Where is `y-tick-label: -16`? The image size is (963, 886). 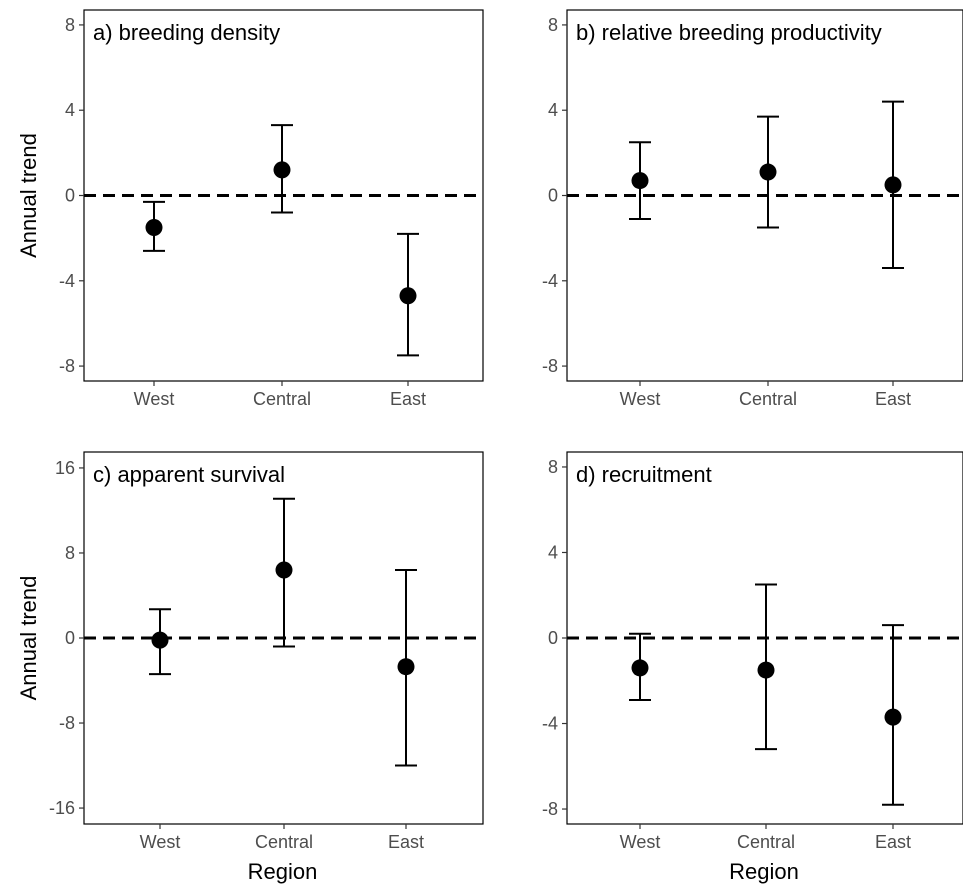
y-tick-label: -16 is located at coordinates (62, 808).